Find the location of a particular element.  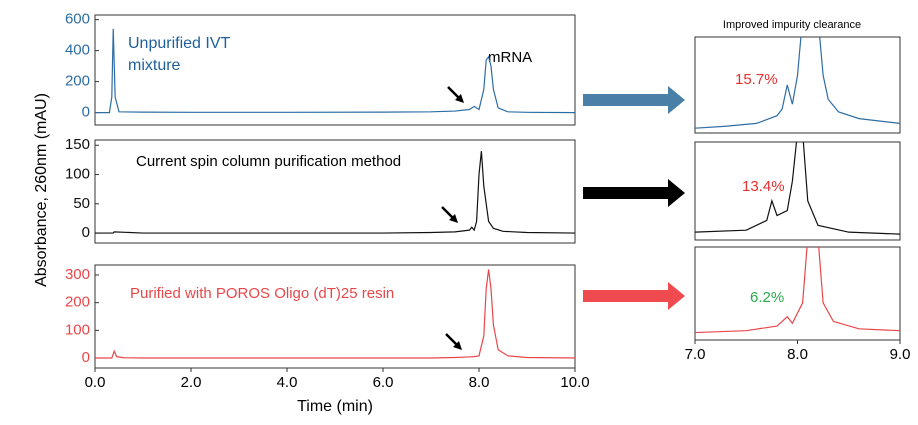

annotation: 6.2% is located at coordinates (767, 297).